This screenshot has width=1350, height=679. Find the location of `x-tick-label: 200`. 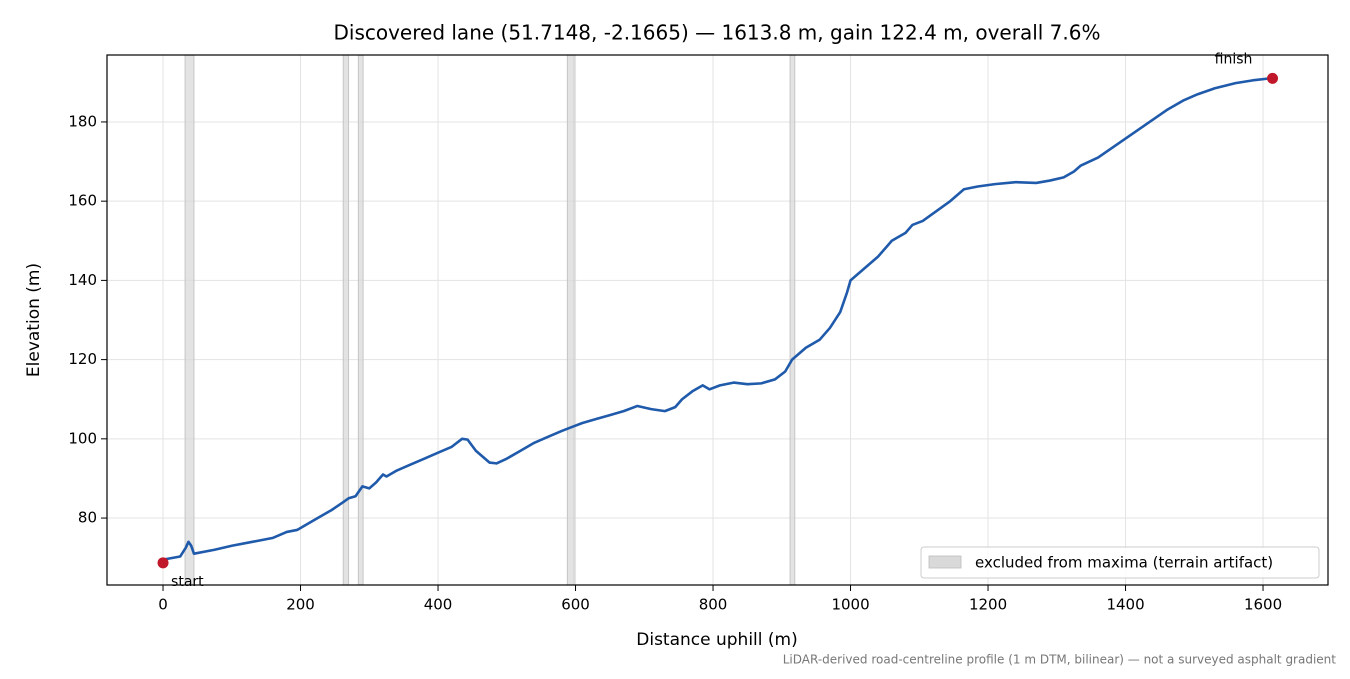

x-tick-label: 200 is located at coordinates (300, 605).